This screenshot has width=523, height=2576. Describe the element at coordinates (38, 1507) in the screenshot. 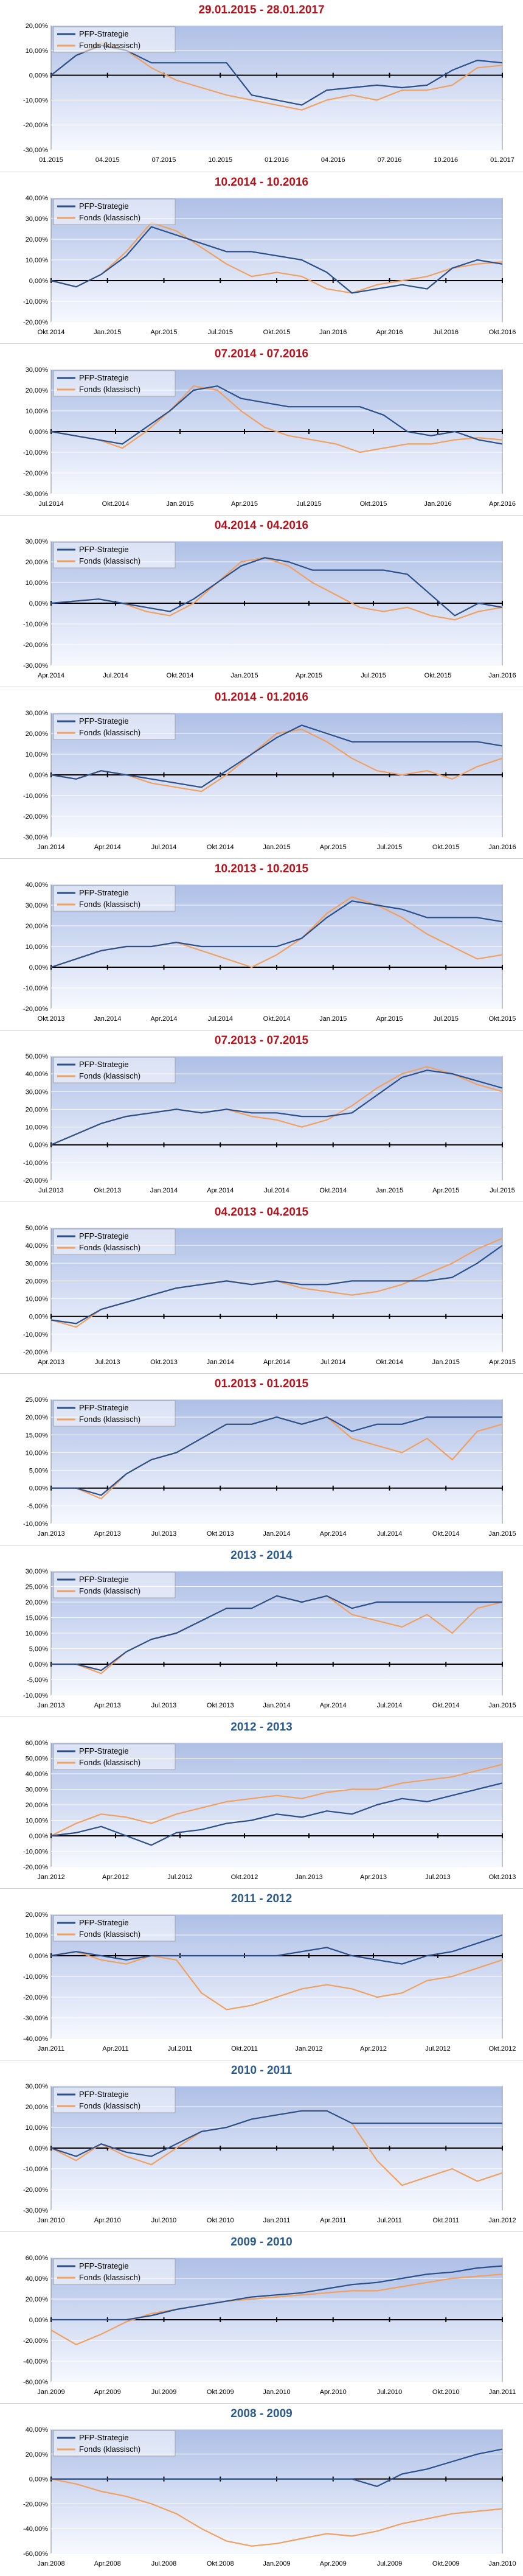

I see `y-tick-label: -5,00%` at that location.